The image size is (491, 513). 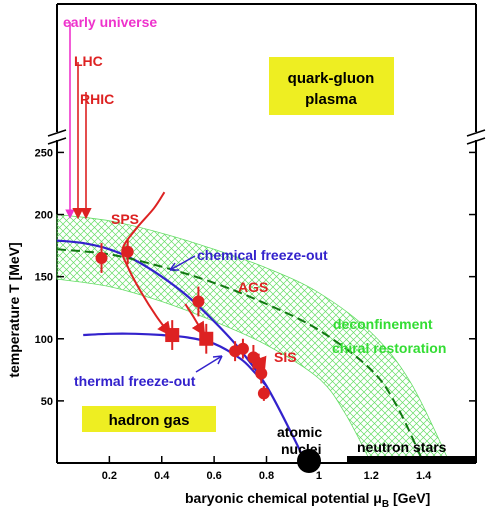 I want to click on y-tick-label: 100, so click(x=44, y=340).